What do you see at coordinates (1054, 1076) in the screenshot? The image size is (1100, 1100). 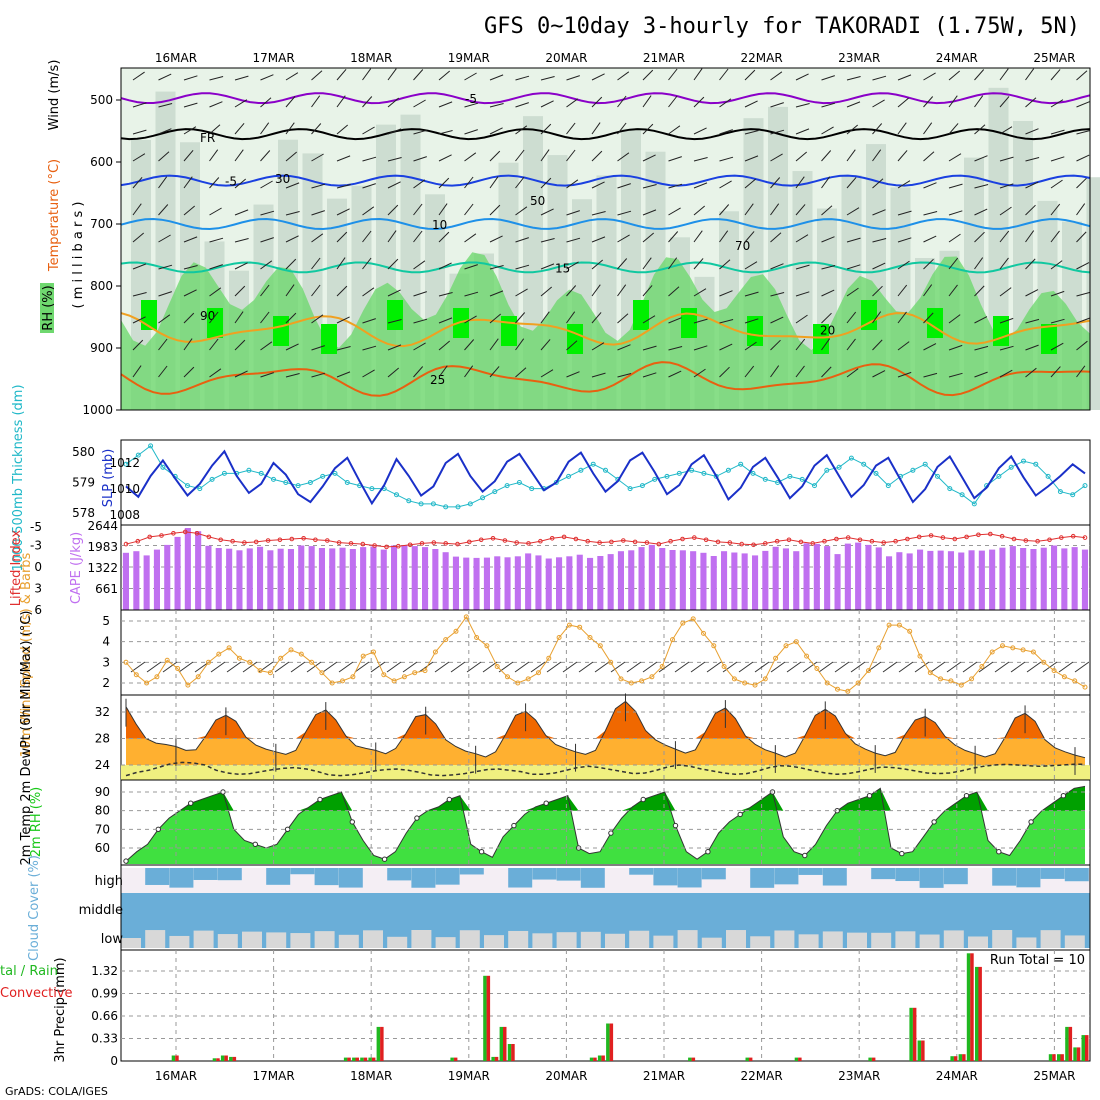 I see `date-label: 25MAR` at bounding box center [1054, 1076].